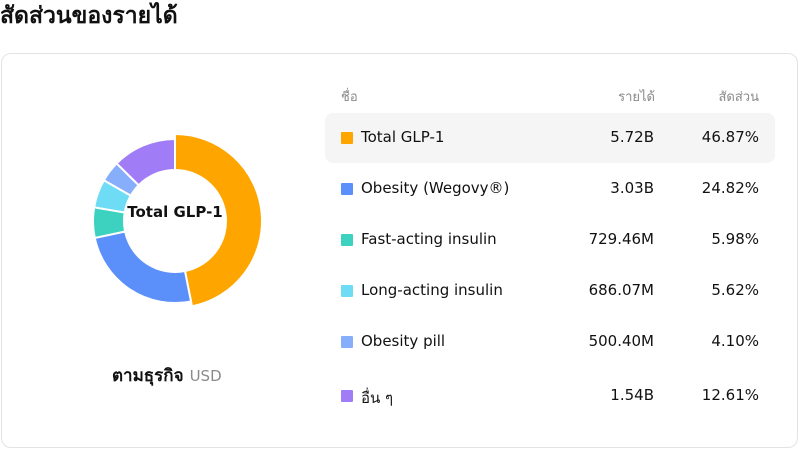 This screenshot has width=800, height=450. What do you see at coordinates (735, 341) in the screenshot?
I see `segment-share: 4.10%` at bounding box center [735, 341].